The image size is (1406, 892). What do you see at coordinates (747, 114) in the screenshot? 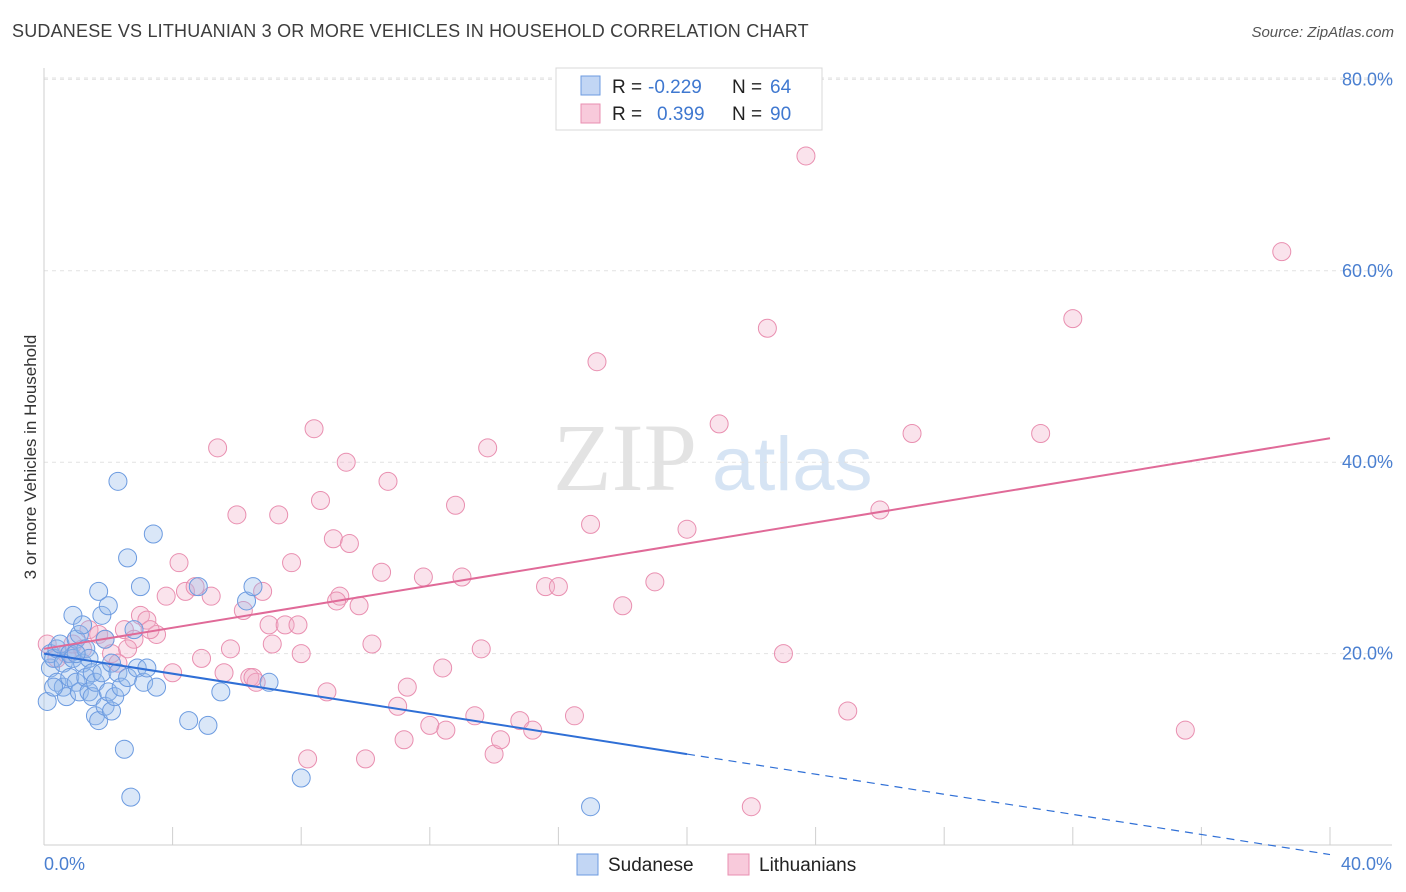
I see `legend-n-label-2: N =` at bounding box center [747, 114].